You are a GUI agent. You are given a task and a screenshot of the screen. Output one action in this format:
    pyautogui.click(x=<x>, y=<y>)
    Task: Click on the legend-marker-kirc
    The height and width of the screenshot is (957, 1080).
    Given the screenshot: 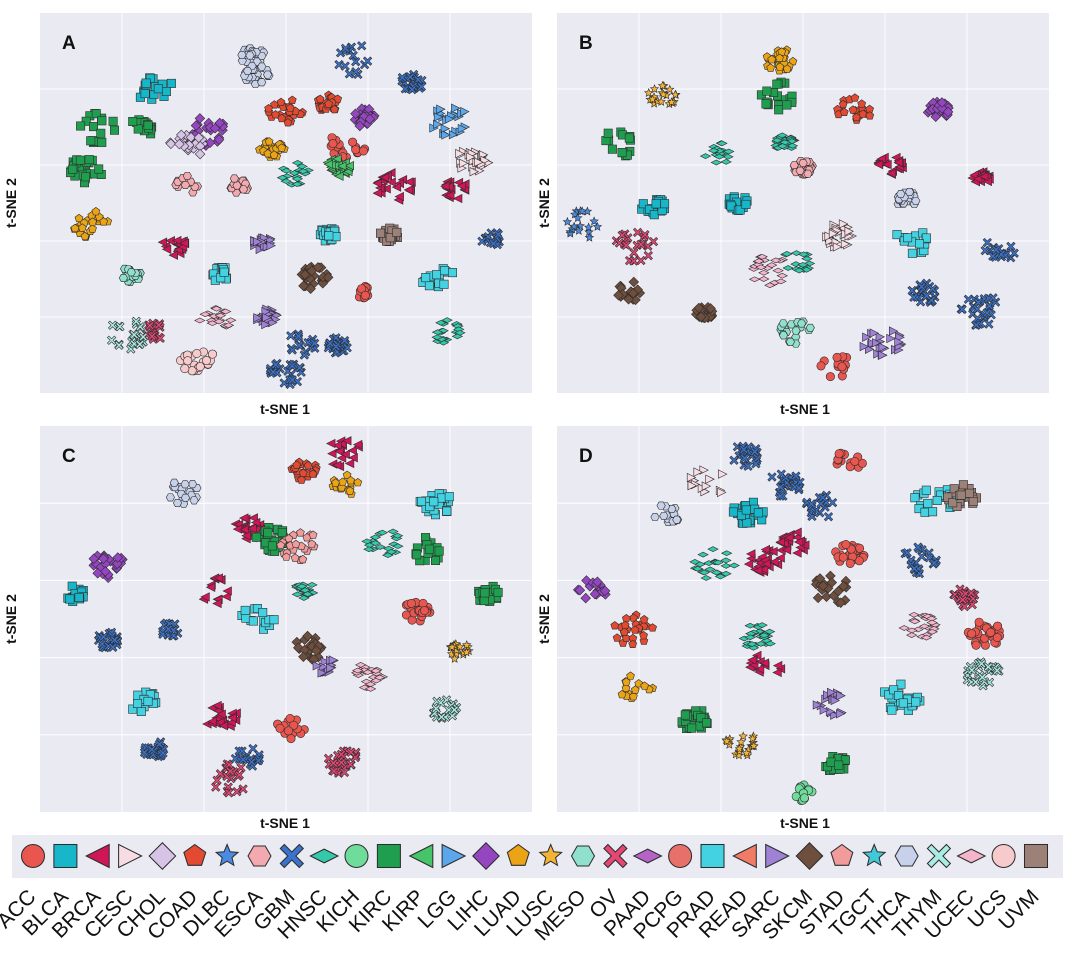 What is the action you would take?
    pyautogui.click(x=388, y=856)
    